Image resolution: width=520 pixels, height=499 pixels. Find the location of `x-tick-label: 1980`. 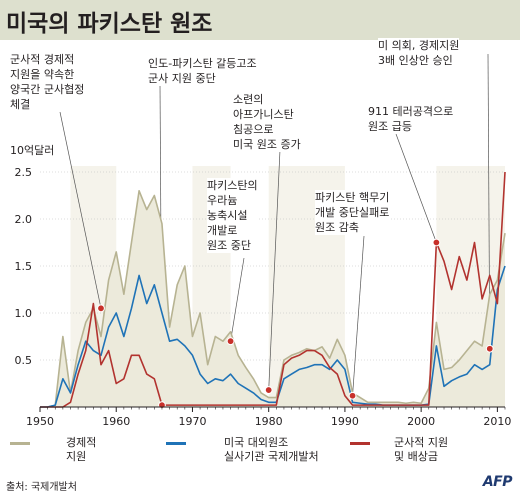

x-tick-label: 1980 is located at coordinates (269, 421).